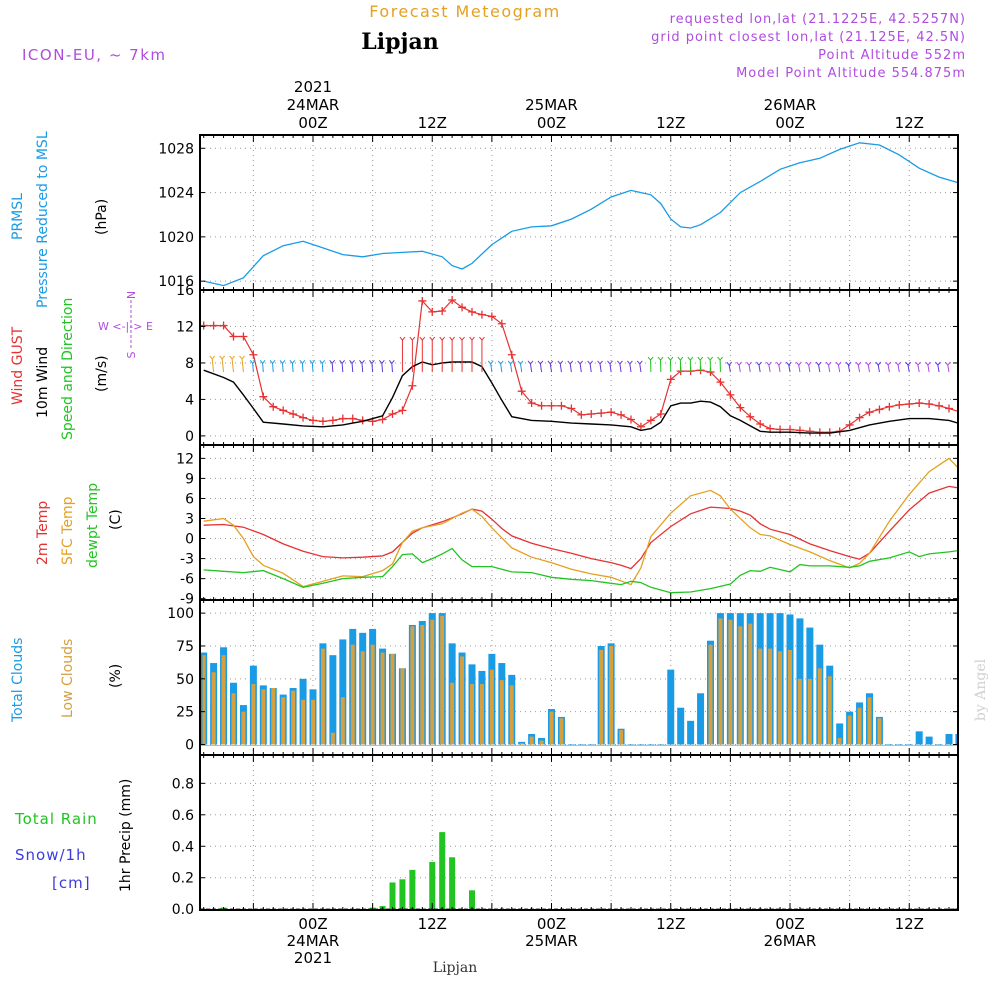  Describe the element at coordinates (131, 354) in the screenshot. I see `compass-s: S` at that location.